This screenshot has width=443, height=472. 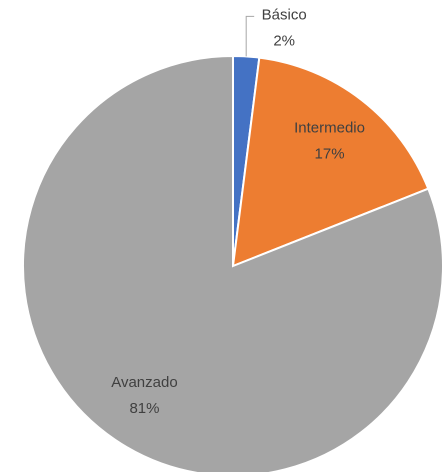 I want to click on slice-value: 2%, so click(x=284, y=40).